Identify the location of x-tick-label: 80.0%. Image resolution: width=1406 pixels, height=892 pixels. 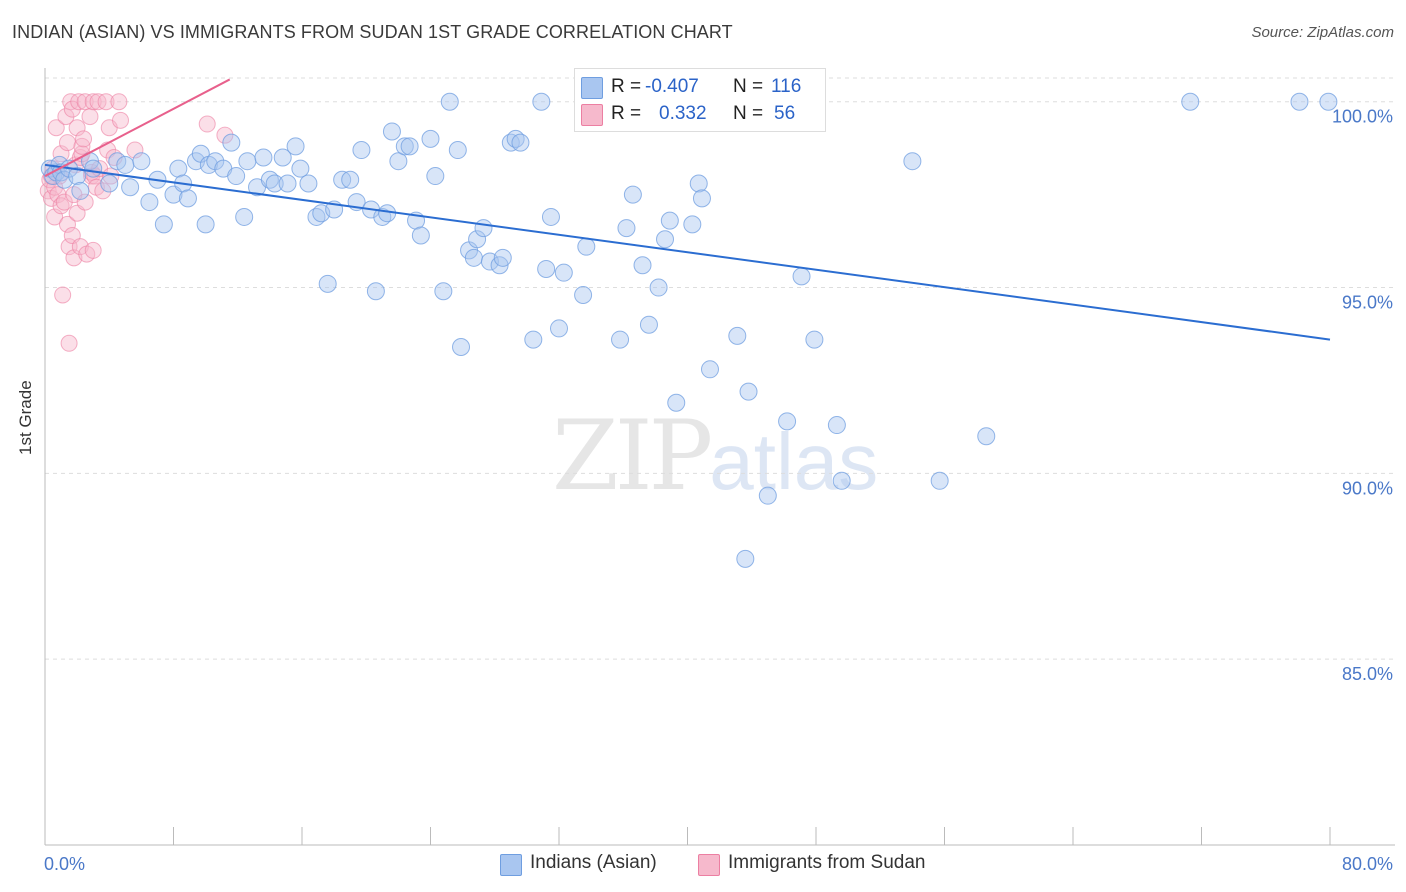
(1367, 864).